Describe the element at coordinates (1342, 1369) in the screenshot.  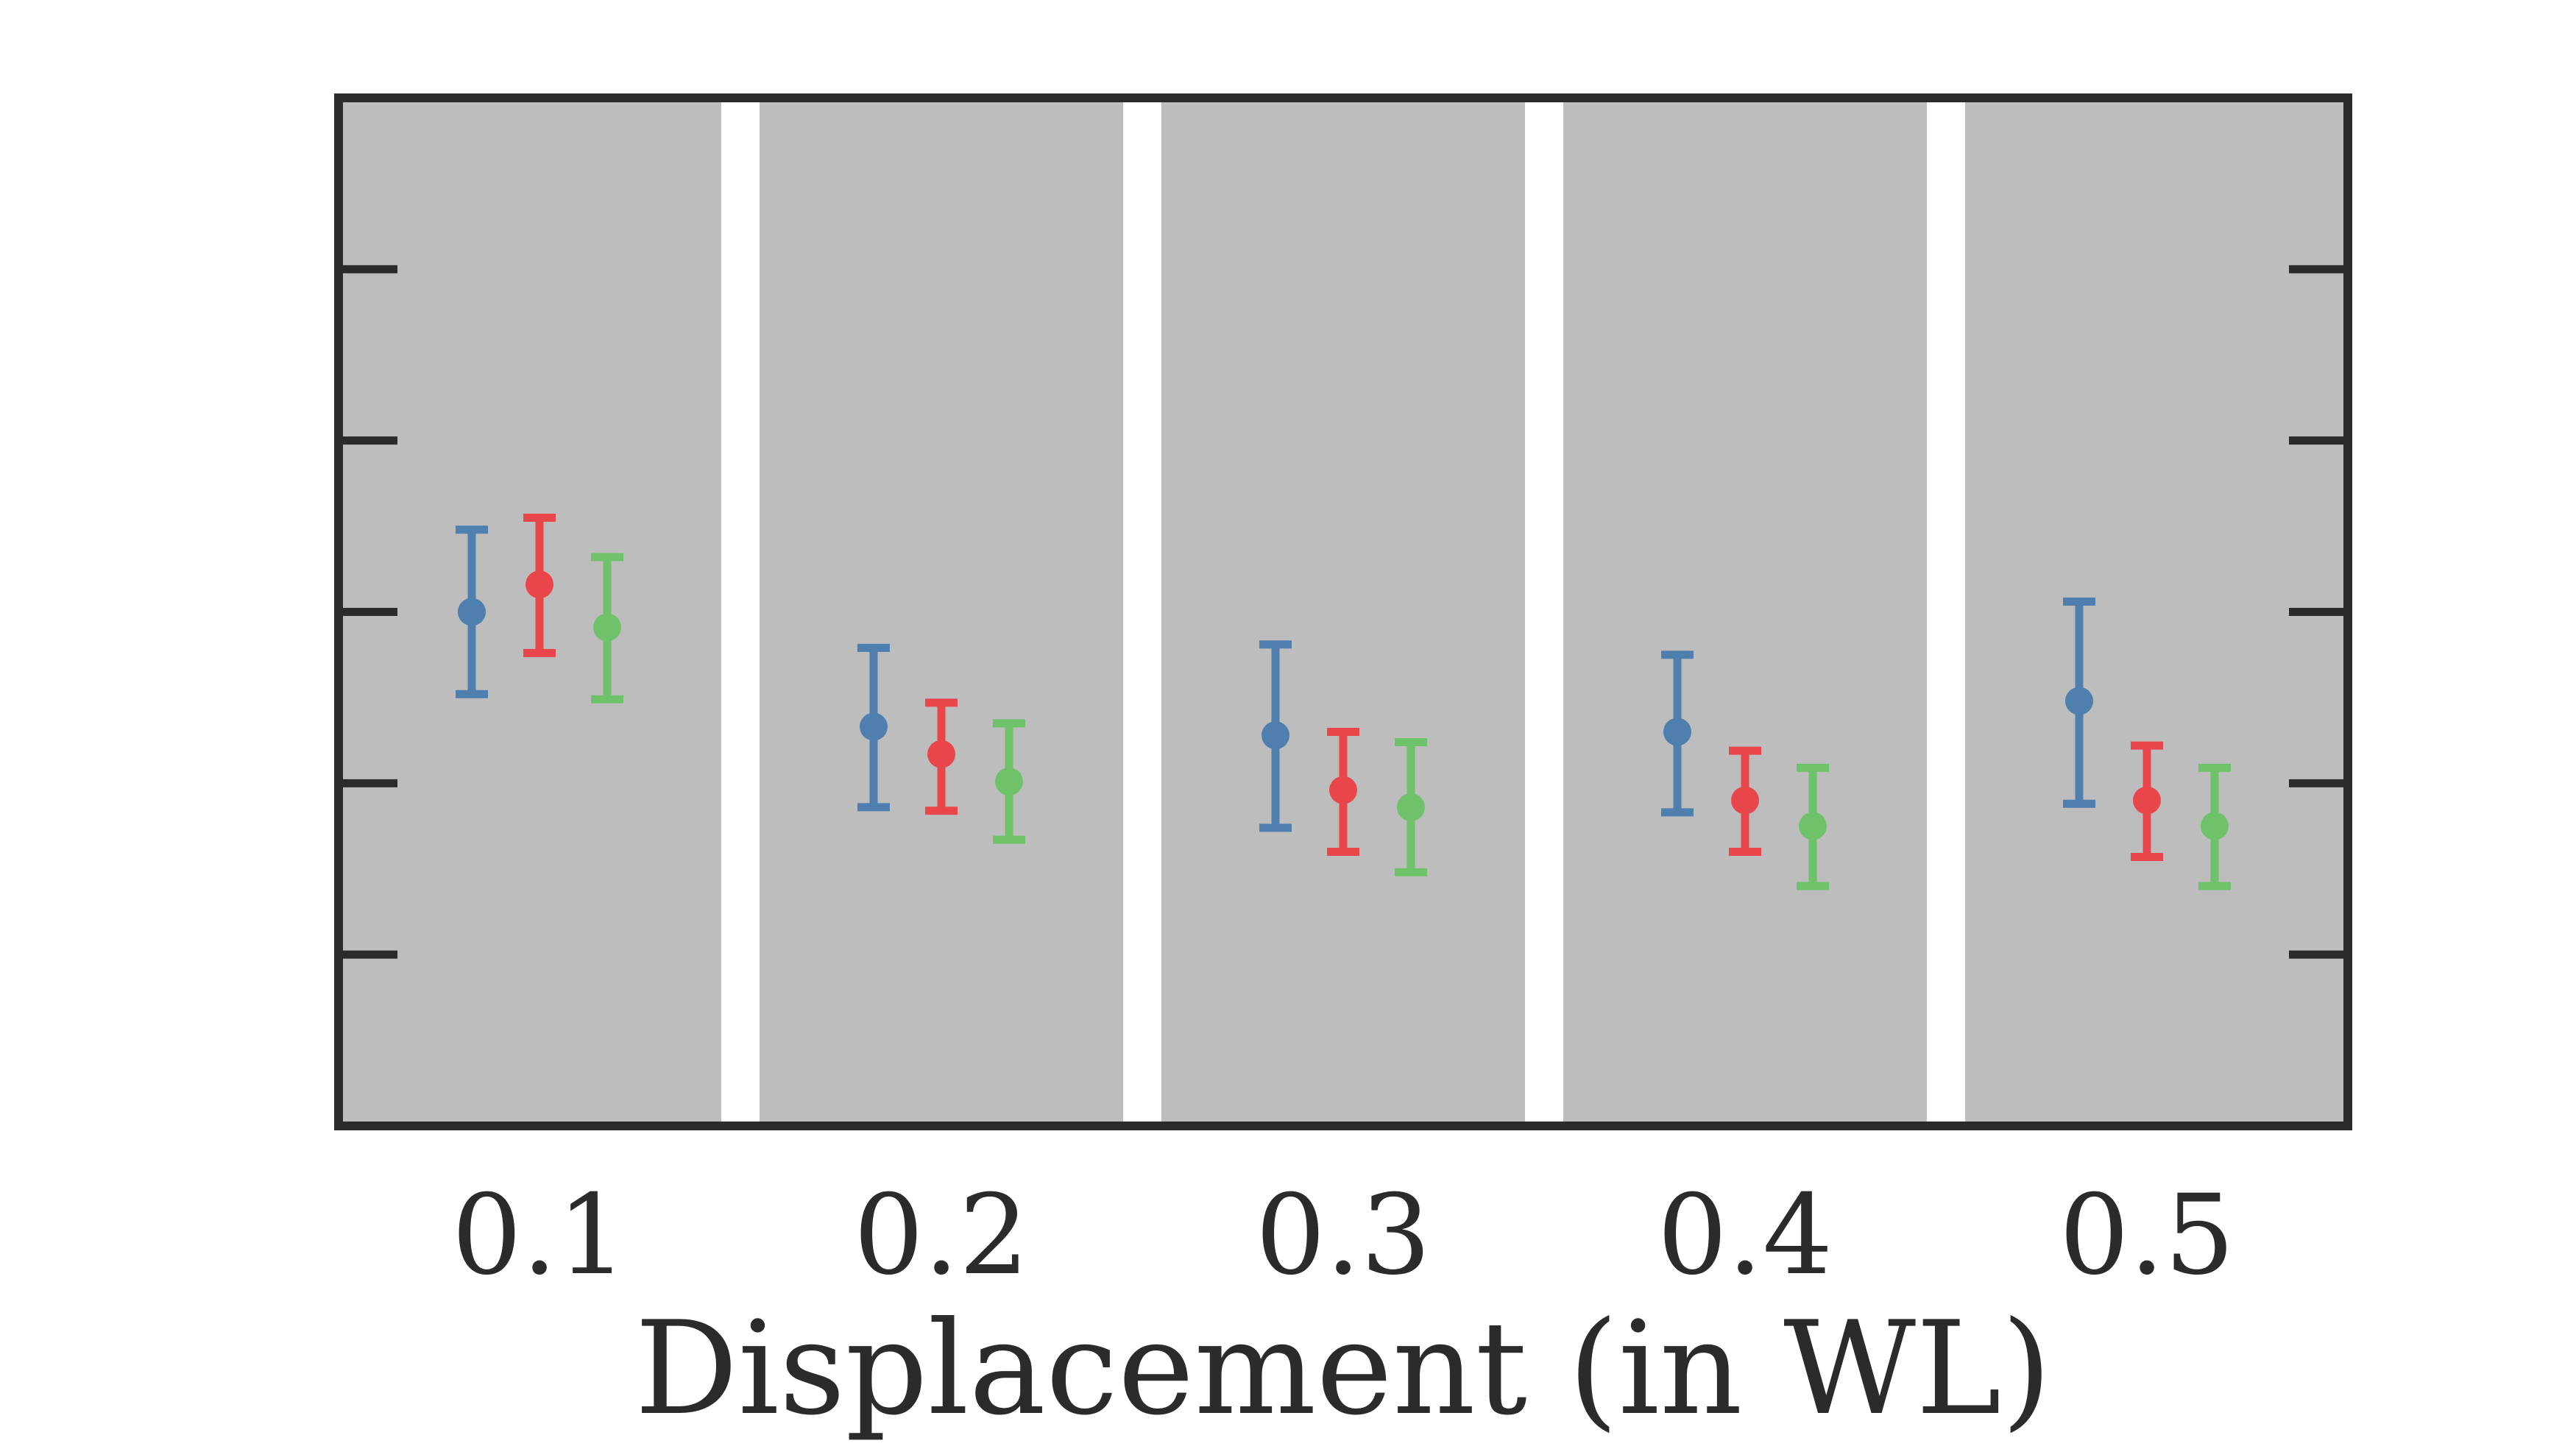
I see `x-axis-title: Displacement (in WL)` at that location.